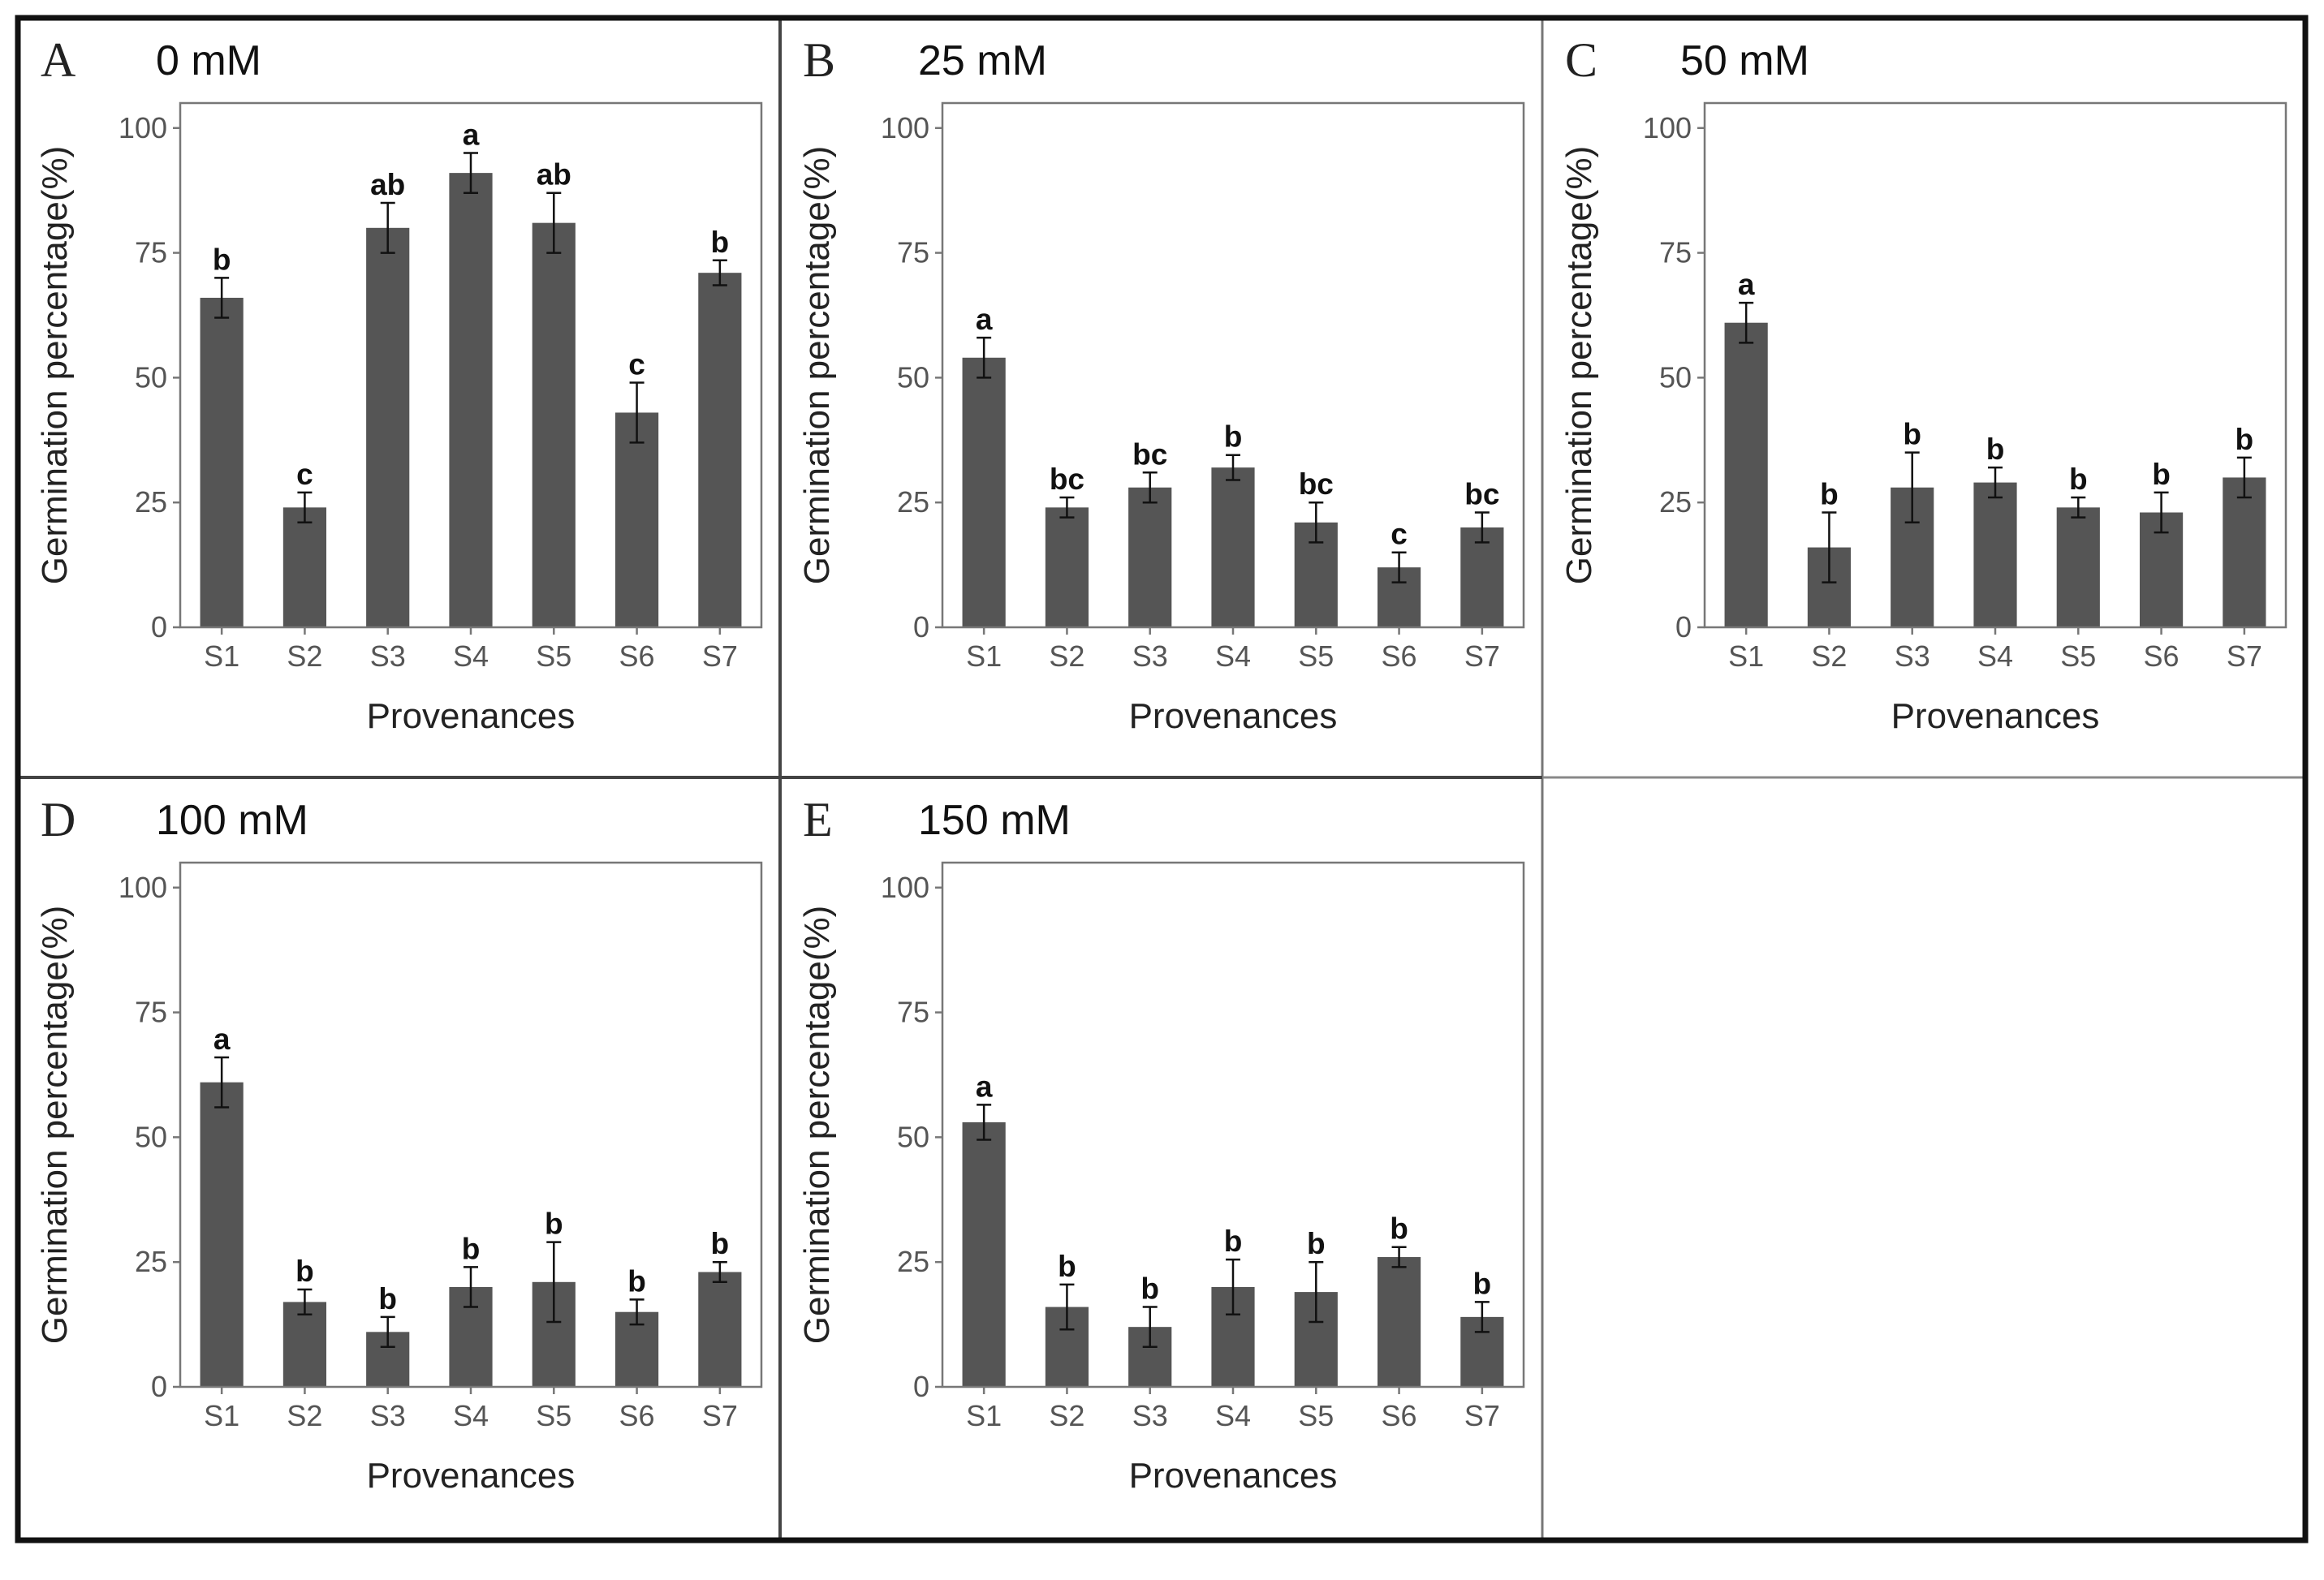  Describe the element at coordinates (1399, 656) in the screenshot. I see `x-tick-label: S6` at that location.